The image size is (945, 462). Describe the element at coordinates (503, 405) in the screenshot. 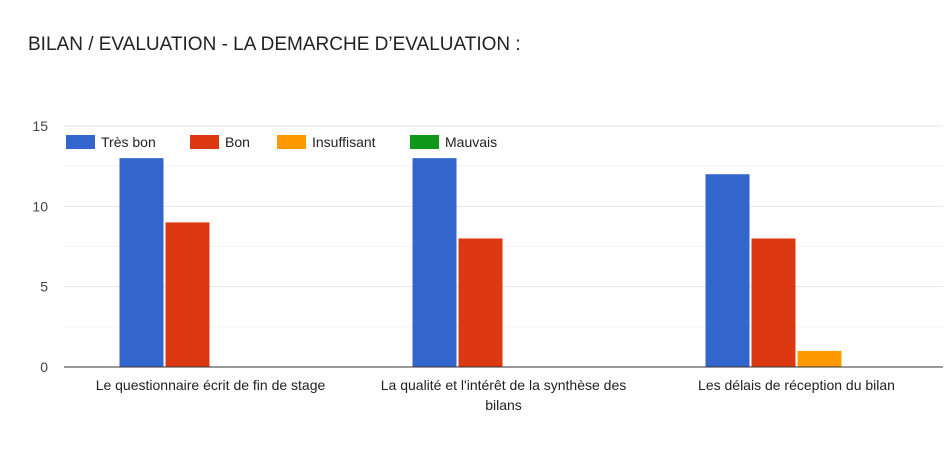

I see `x-tick-label: bilans` at that location.